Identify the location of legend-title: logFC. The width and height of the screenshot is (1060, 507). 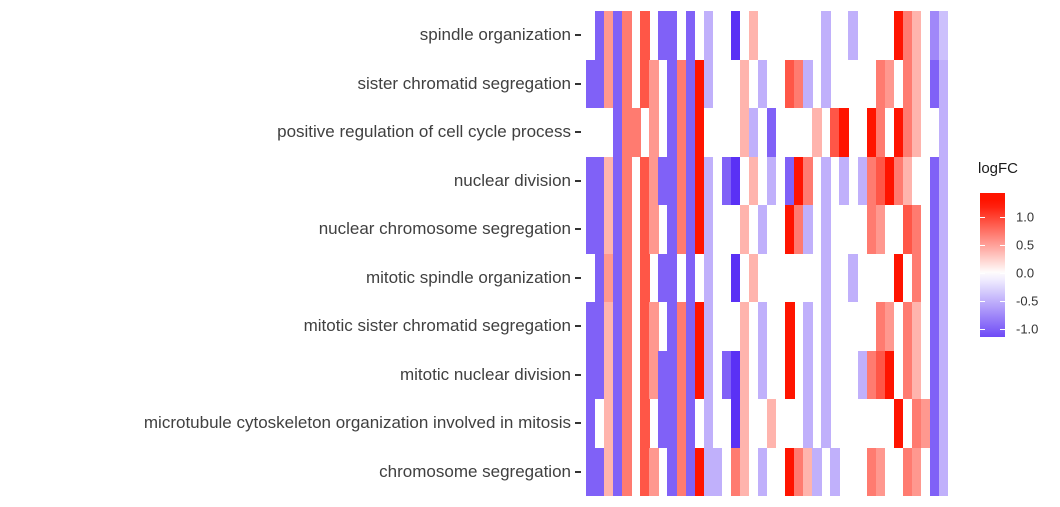
(998, 168).